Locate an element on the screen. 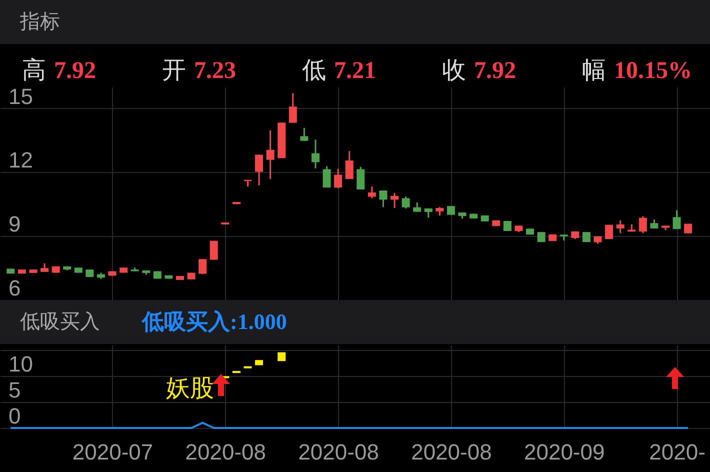 Image resolution: width=710 pixels, height=472 pixels. chart-title: 指标 is located at coordinates (40, 22).